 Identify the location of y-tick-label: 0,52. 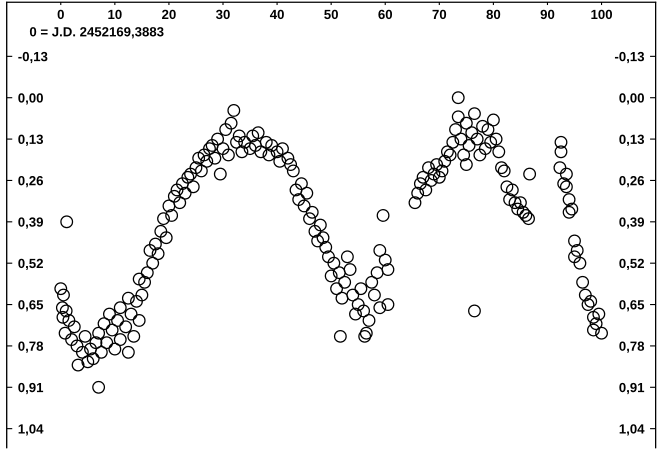
(30, 264).